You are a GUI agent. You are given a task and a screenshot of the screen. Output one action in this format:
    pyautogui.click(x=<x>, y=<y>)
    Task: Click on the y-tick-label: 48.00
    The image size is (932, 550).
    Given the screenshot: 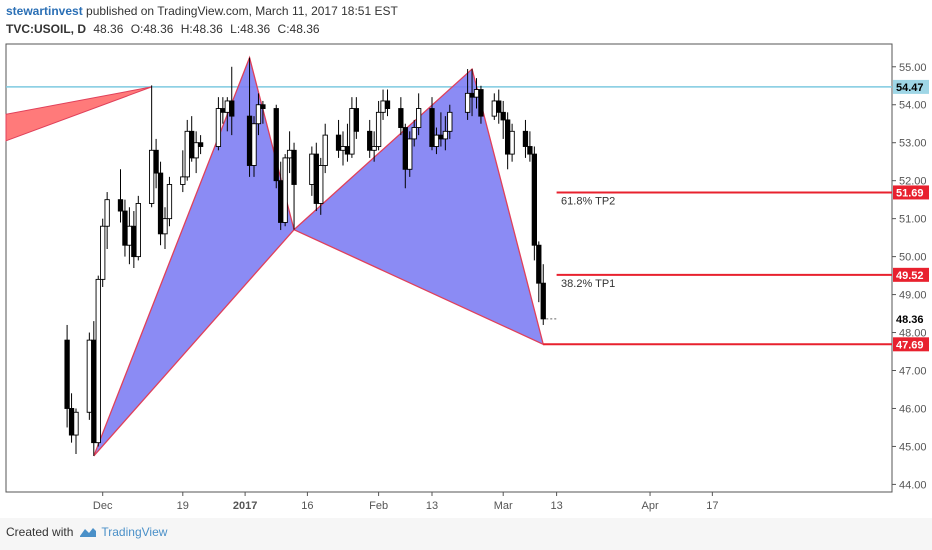 What is the action you would take?
    pyautogui.click(x=913, y=334)
    